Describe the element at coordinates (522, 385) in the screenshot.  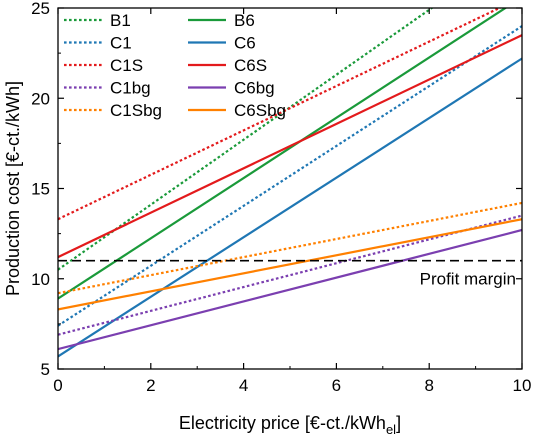
I see `x-tick-label: 10` at that location.